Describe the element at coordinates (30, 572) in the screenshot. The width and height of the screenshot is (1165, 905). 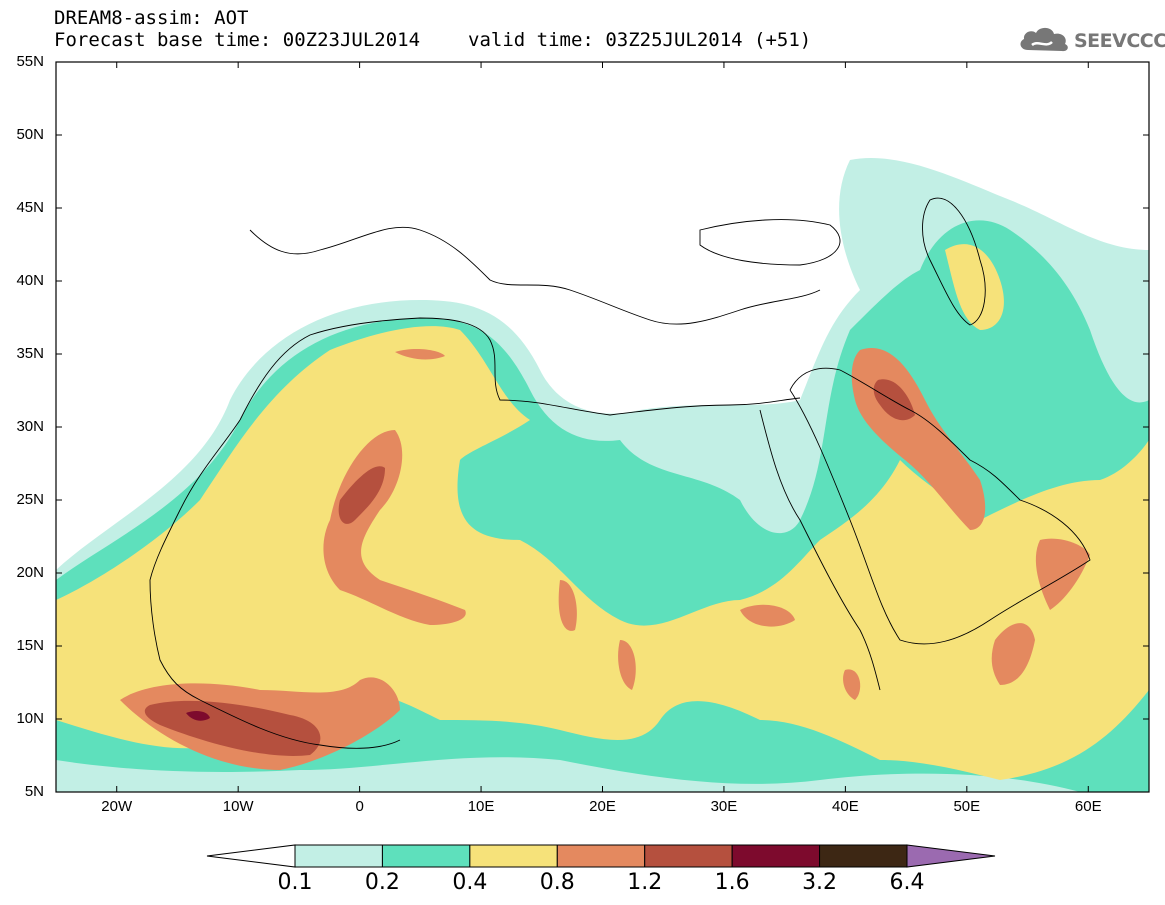
I see `lat-label: 20N` at that location.